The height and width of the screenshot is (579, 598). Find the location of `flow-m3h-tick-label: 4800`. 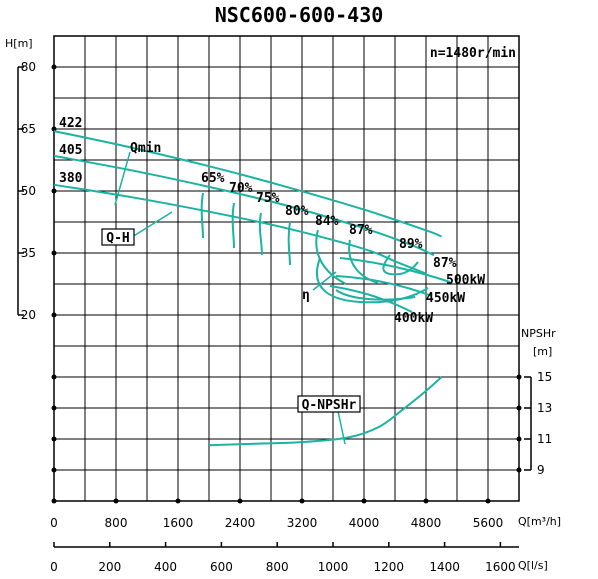

flow-m3h-tick-label: 4800 is located at coordinates (426, 523).